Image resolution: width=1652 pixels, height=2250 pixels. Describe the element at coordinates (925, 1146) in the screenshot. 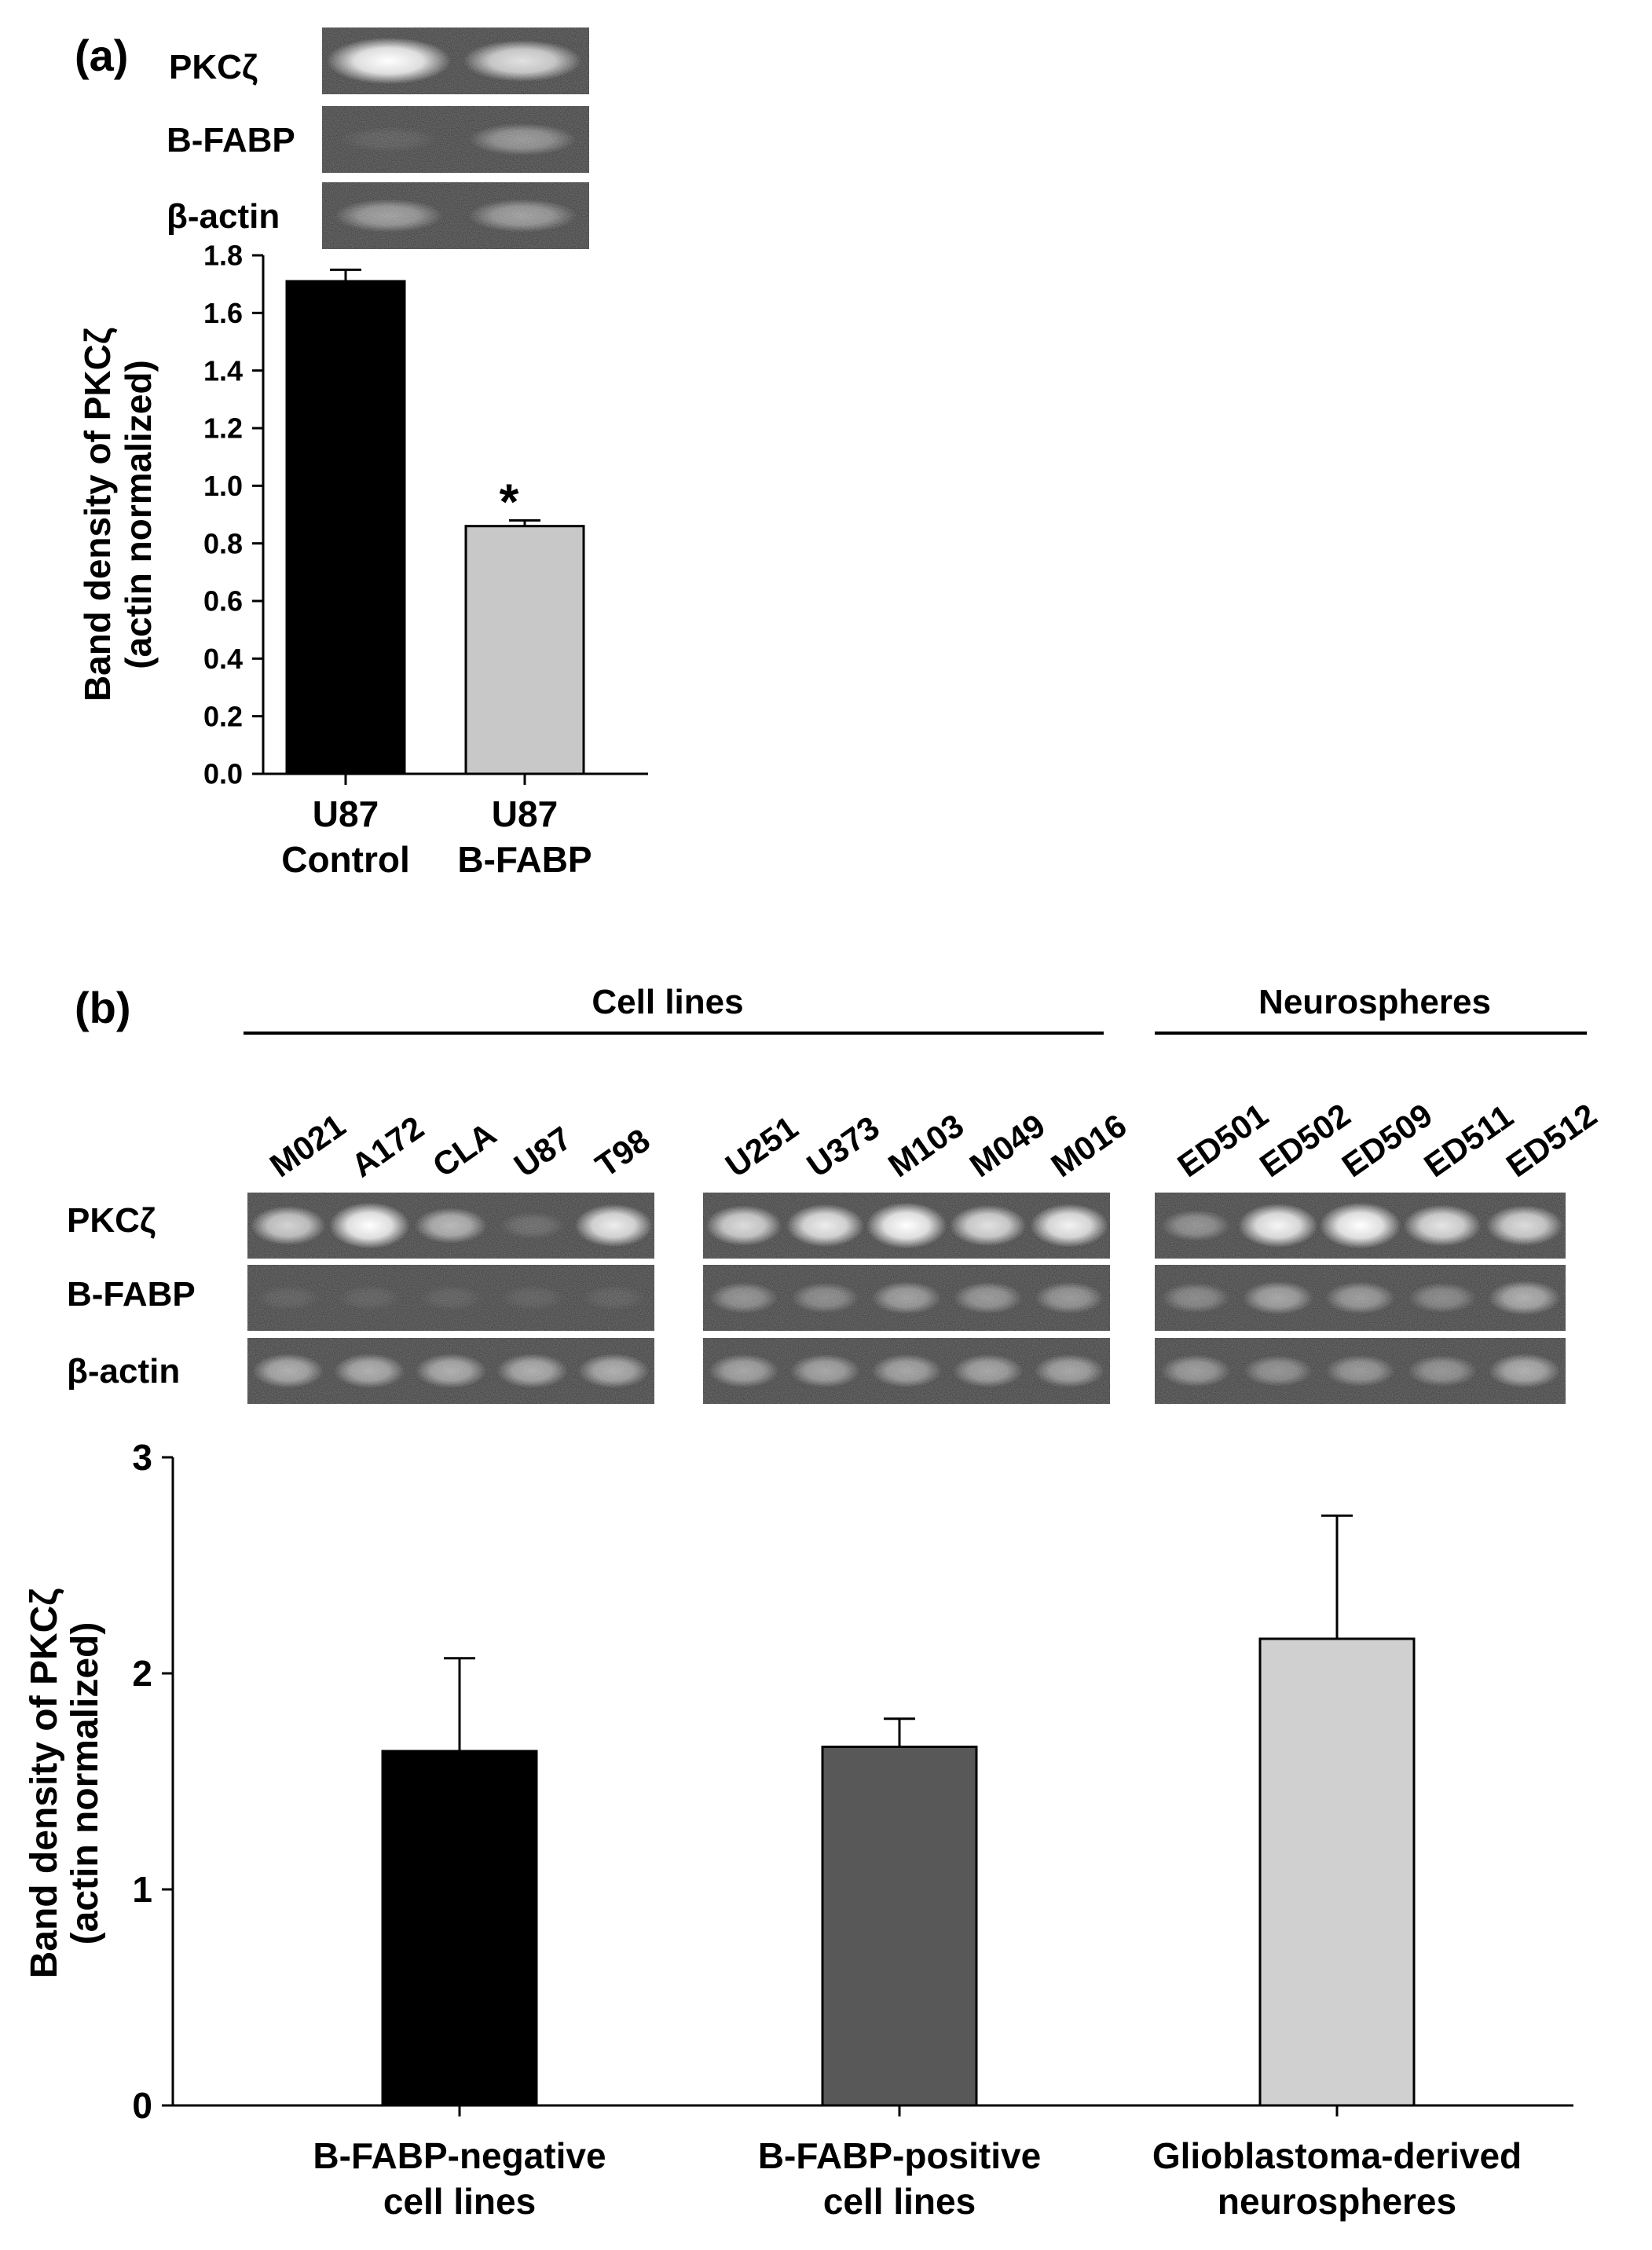

I see `lane-label: M103` at that location.